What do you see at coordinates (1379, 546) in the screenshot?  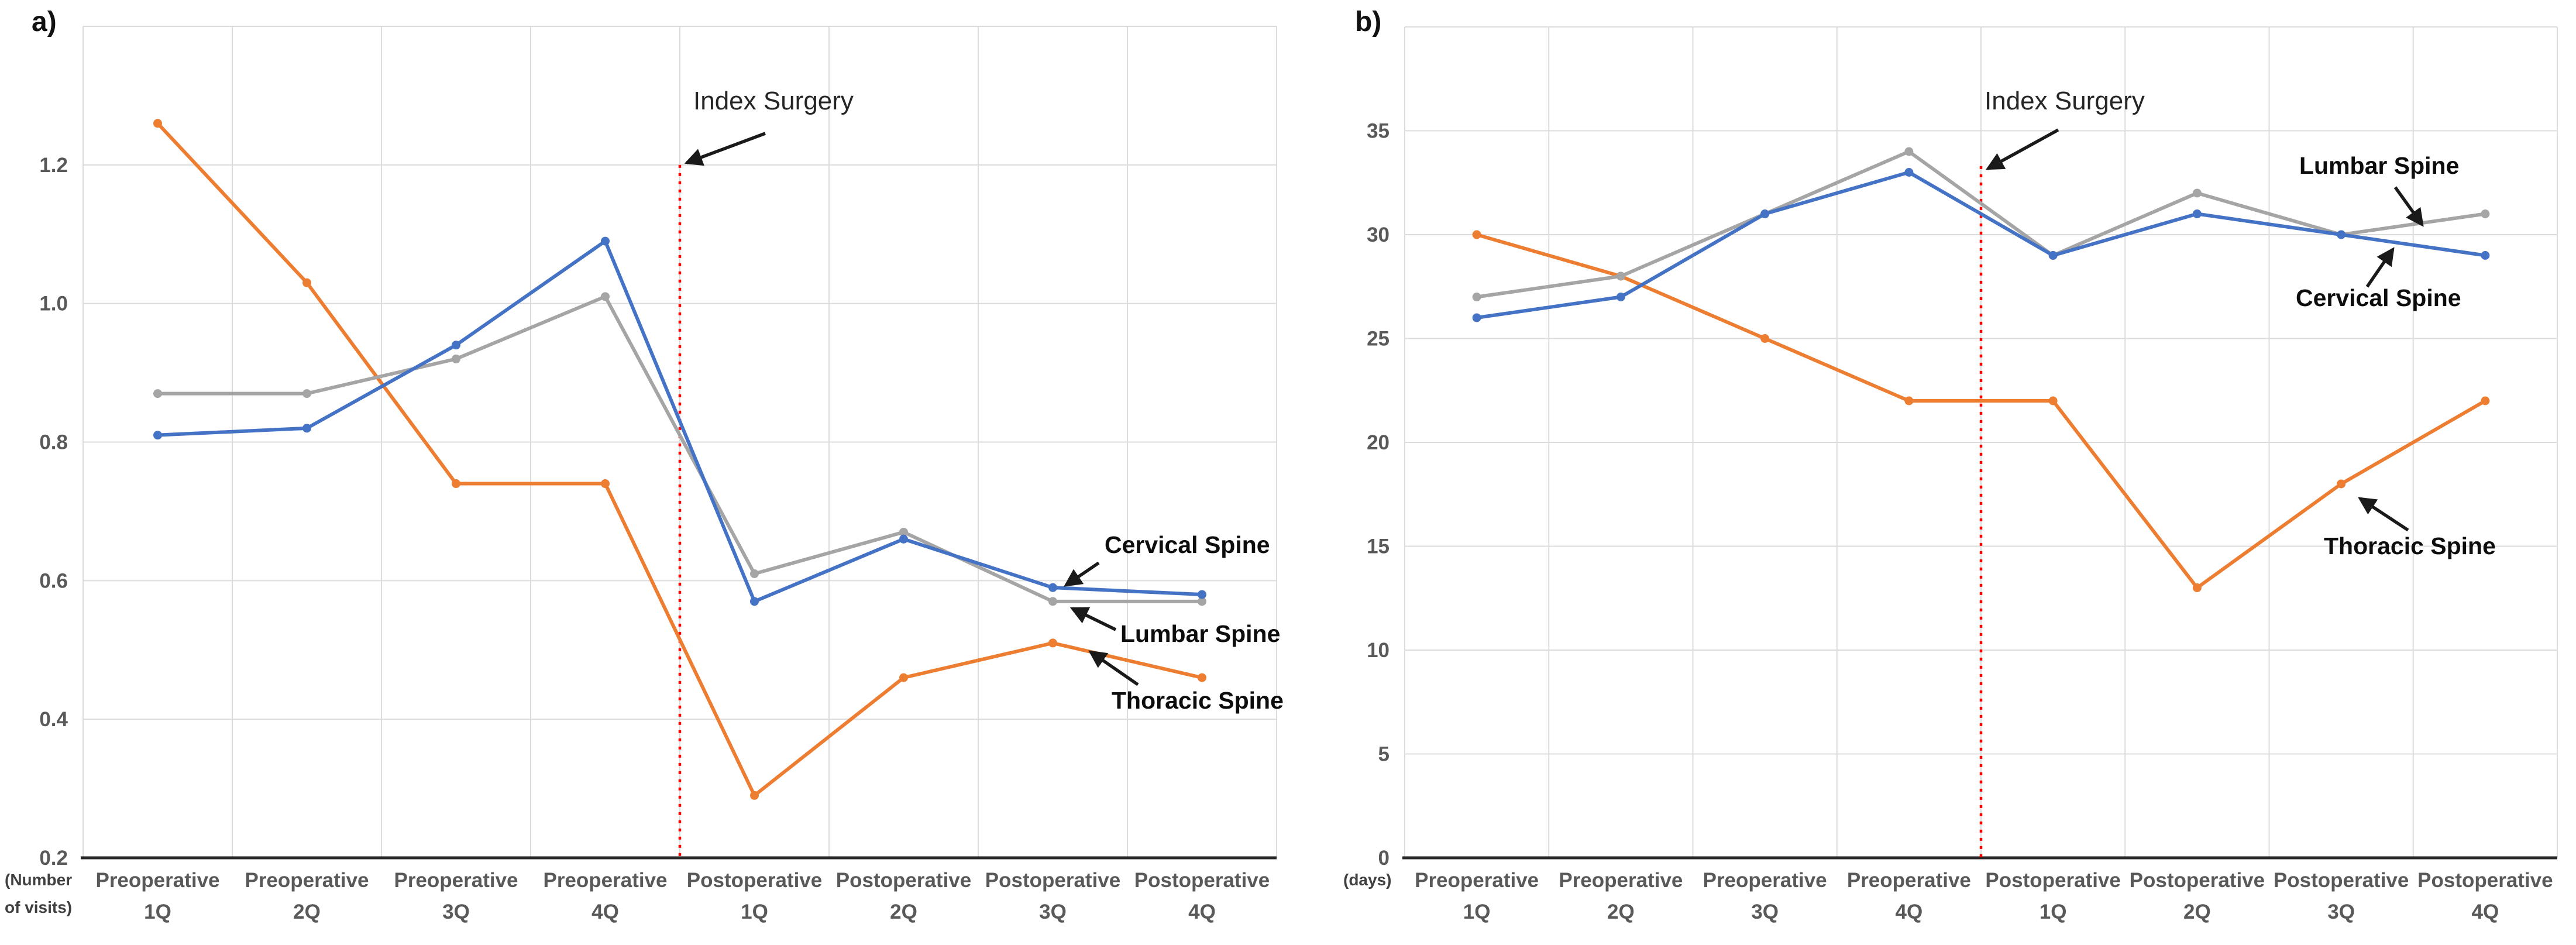 I see `y-tick-label: 15` at bounding box center [1379, 546].